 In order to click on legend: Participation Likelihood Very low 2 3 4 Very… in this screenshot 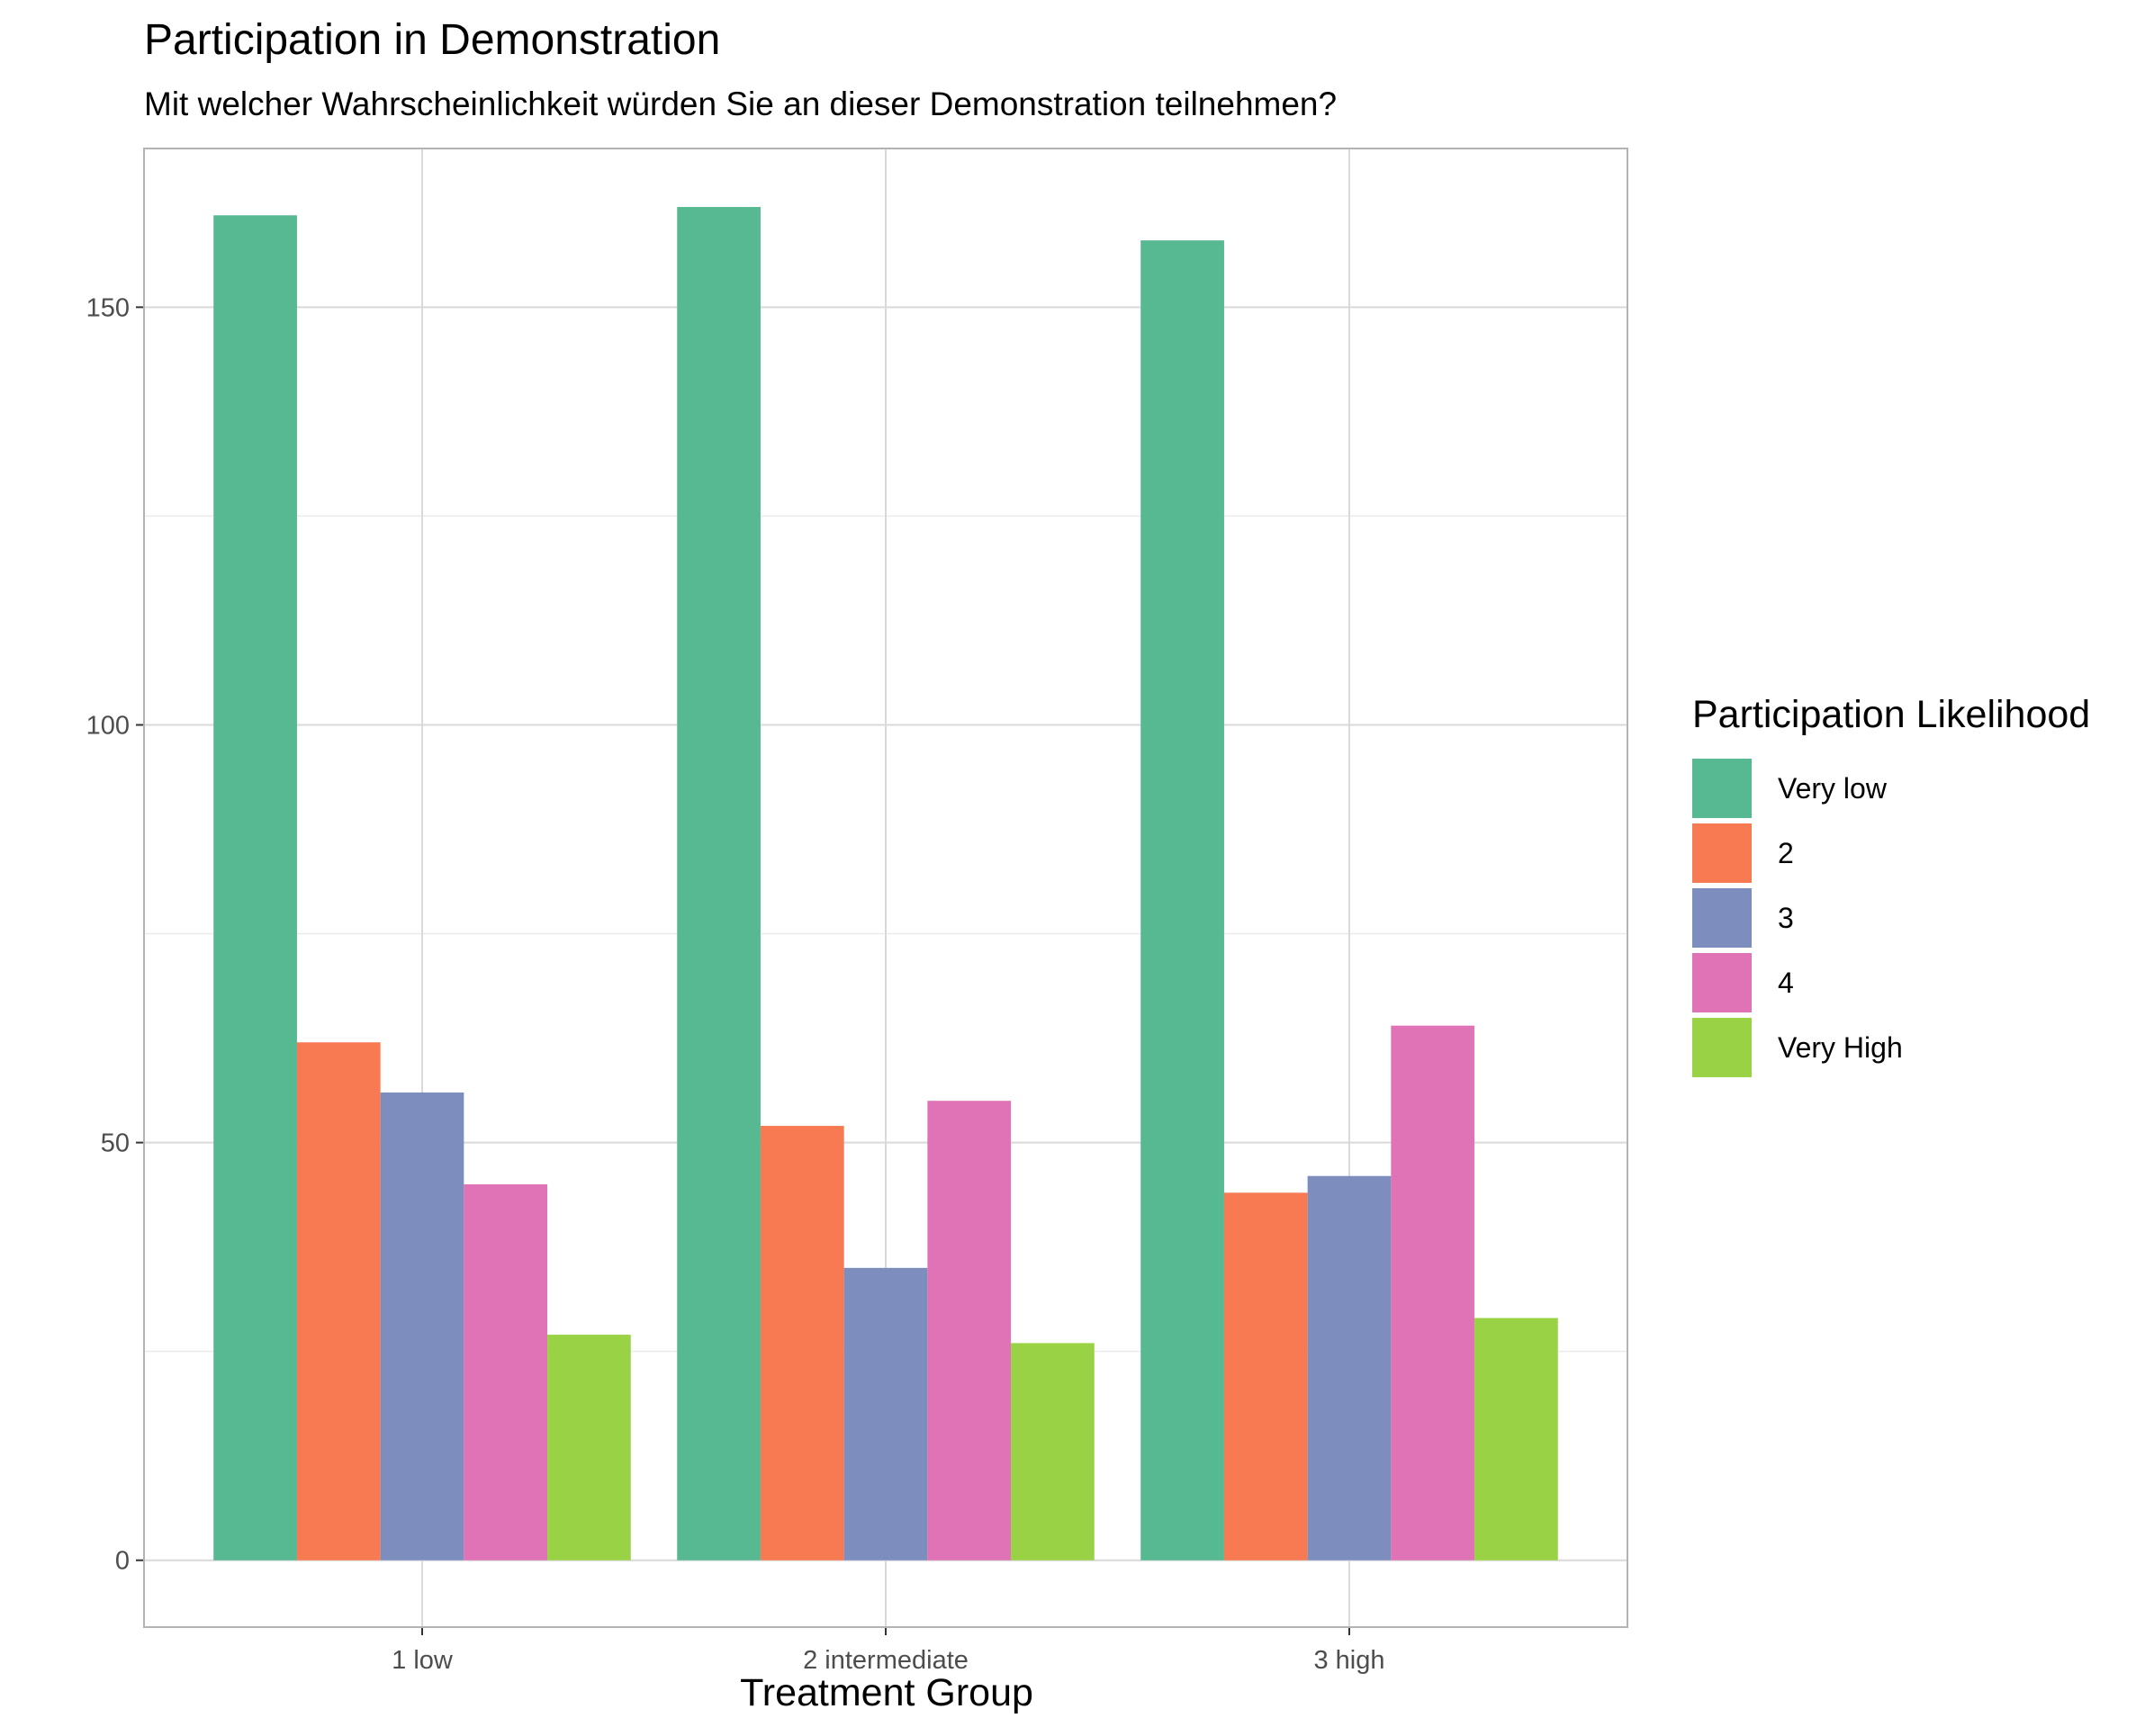, I will do `click(1891, 885)`.